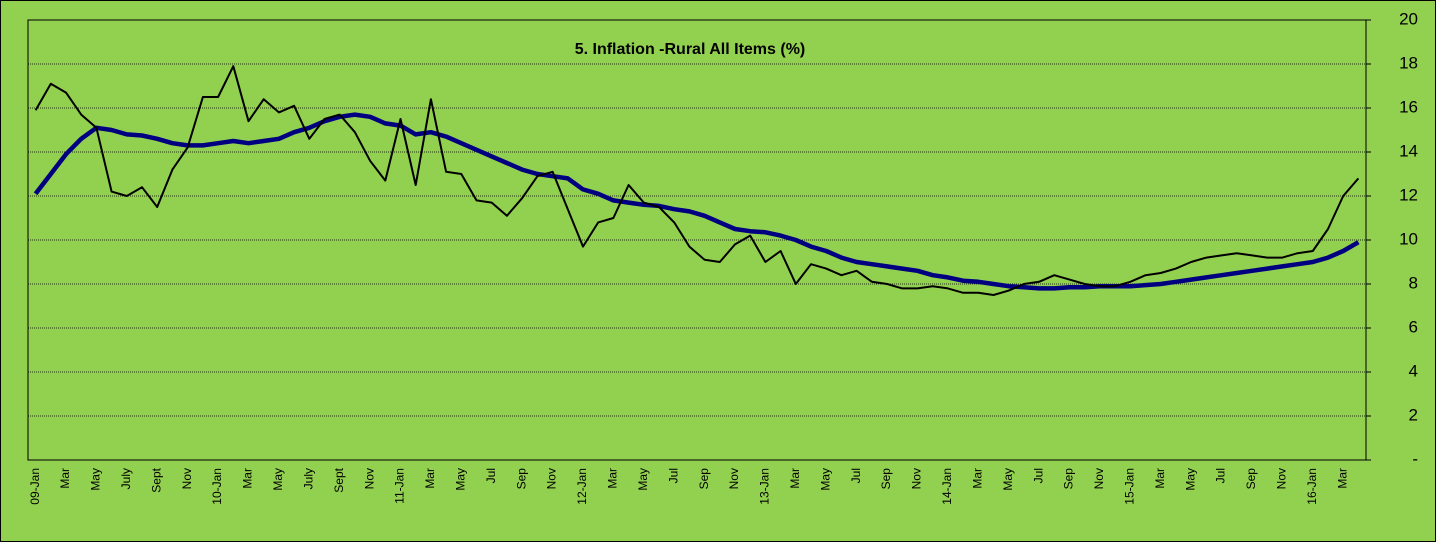  What do you see at coordinates (1312, 486) in the screenshot?
I see `x-tick-label: 16-Jan` at bounding box center [1312, 486].